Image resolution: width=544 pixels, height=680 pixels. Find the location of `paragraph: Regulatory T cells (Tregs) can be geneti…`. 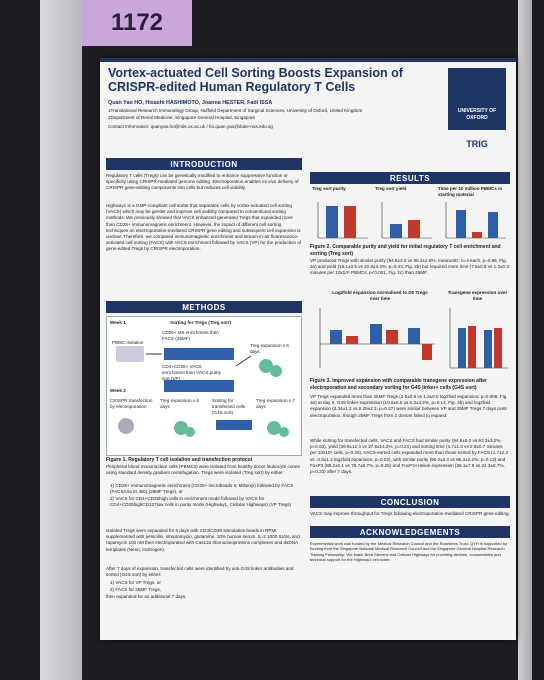

paragraph: Regulatory T cells (Tregs) can be geneti… is located at coordinates (202, 182).